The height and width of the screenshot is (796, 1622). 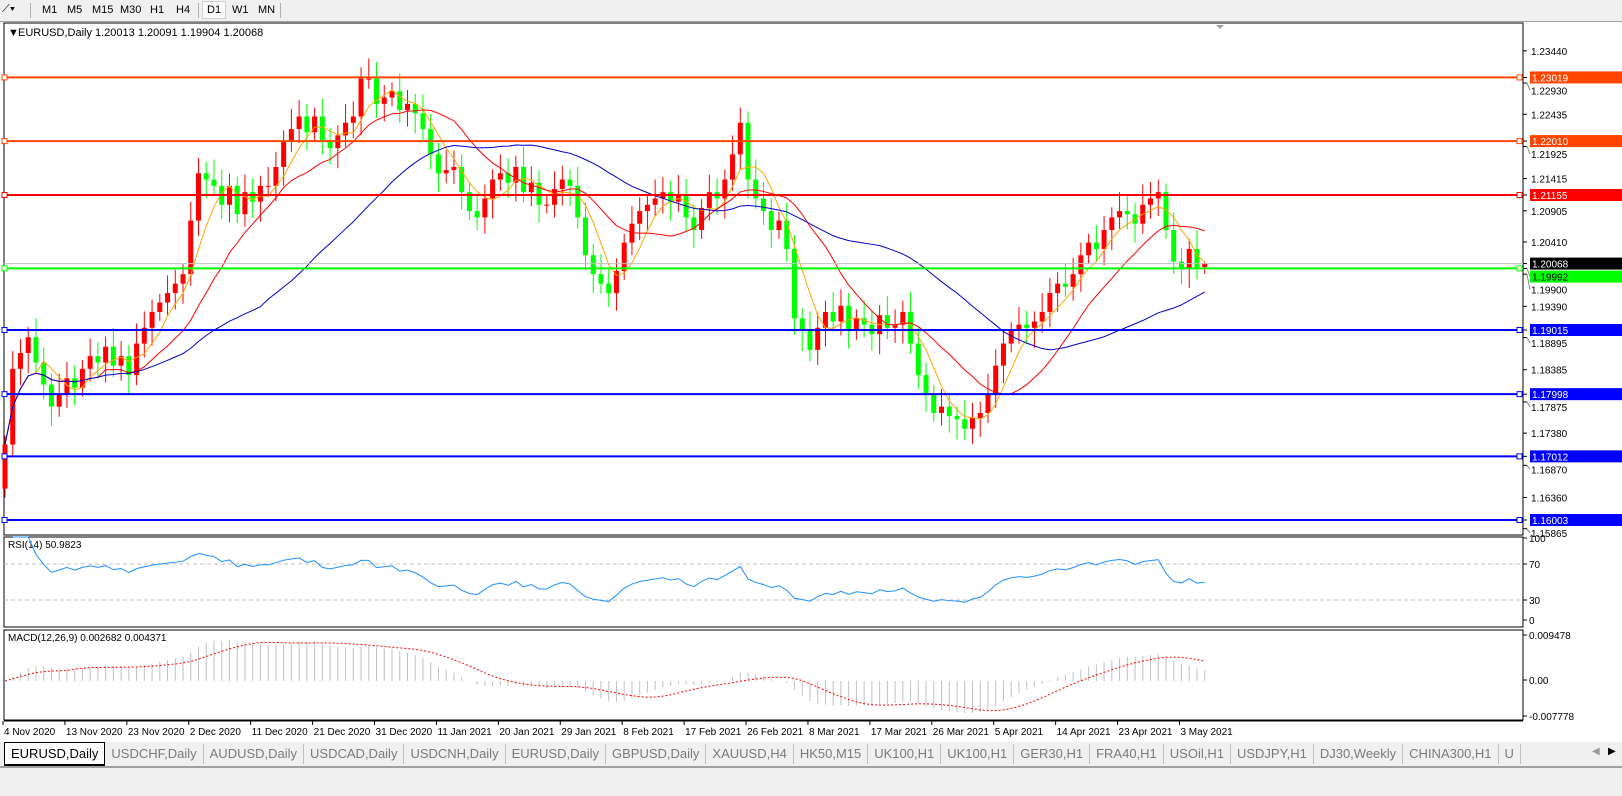 What do you see at coordinates (1549, 408) in the screenshot?
I see `price-tick-label: 1.17875` at bounding box center [1549, 408].